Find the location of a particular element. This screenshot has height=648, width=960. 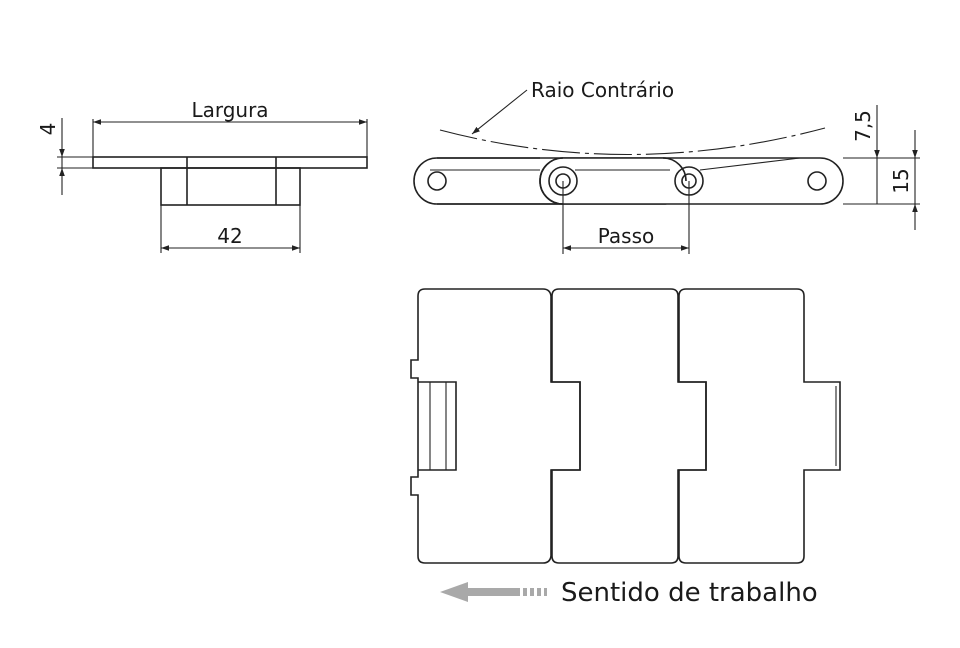

raio-leader is located at coordinates (499, 112).